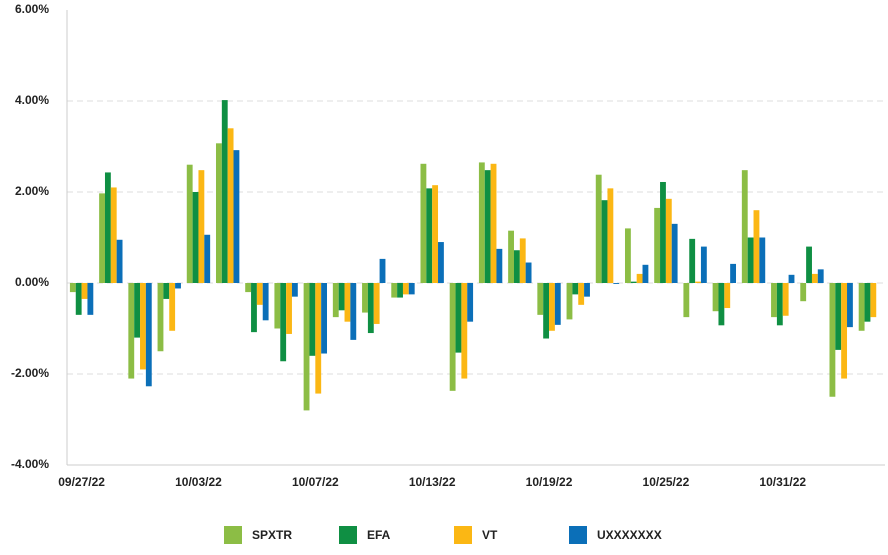 The image size is (888, 555). What do you see at coordinates (81, 482) in the screenshot?
I see `x-tick-label: 09/27/22` at bounding box center [81, 482].